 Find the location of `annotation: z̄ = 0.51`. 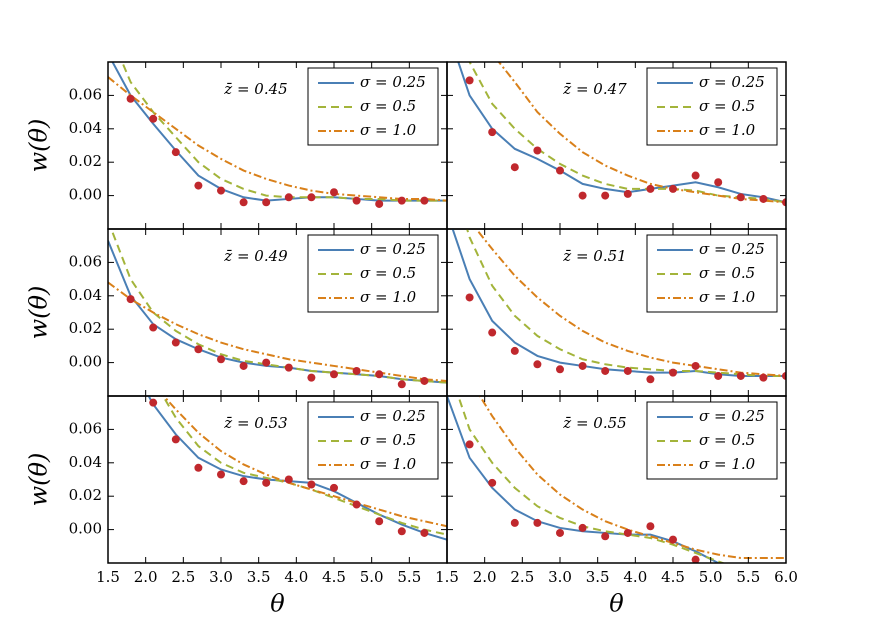

annotation: z̄ = 0.51 is located at coordinates (594, 256).